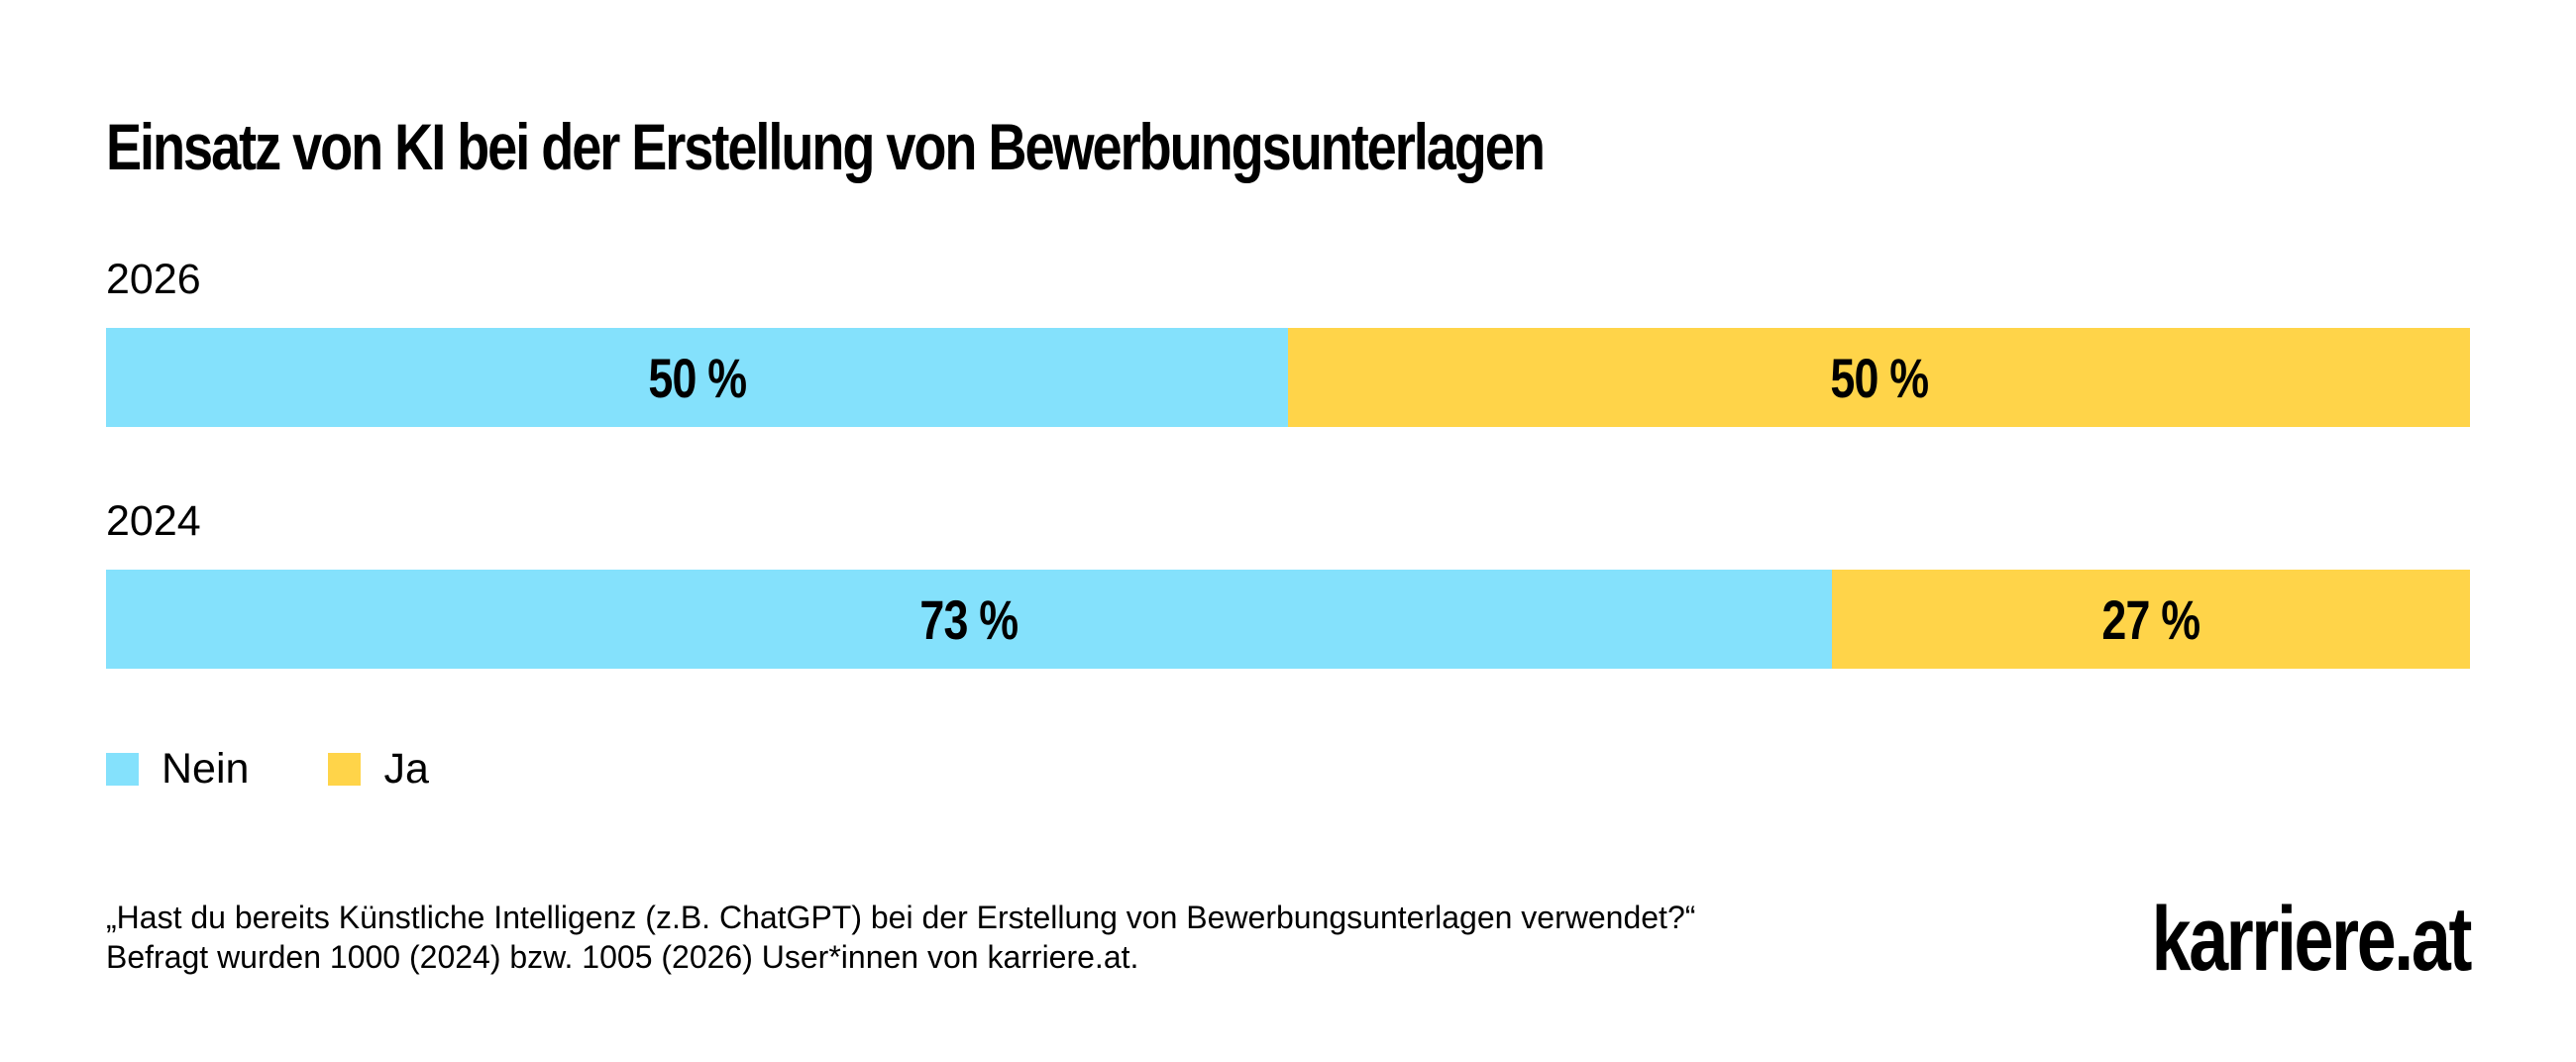 This screenshot has height=1062, width=2576. Describe the element at coordinates (406, 769) in the screenshot. I see `legend-label-ja: Ja` at that location.